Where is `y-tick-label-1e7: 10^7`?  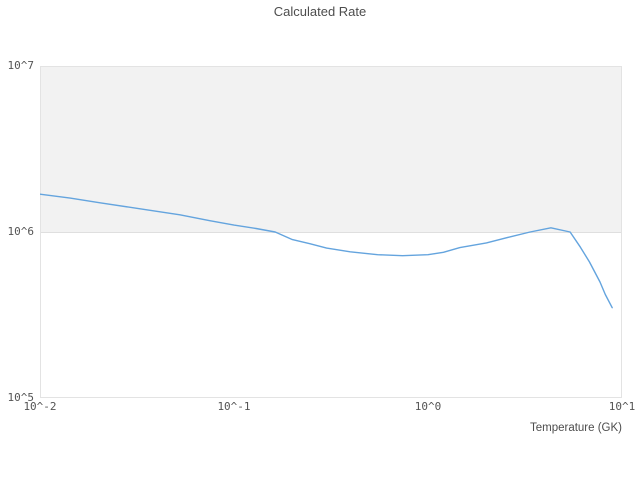 y-tick-label-1e7: 10^7 is located at coordinates (21, 65).